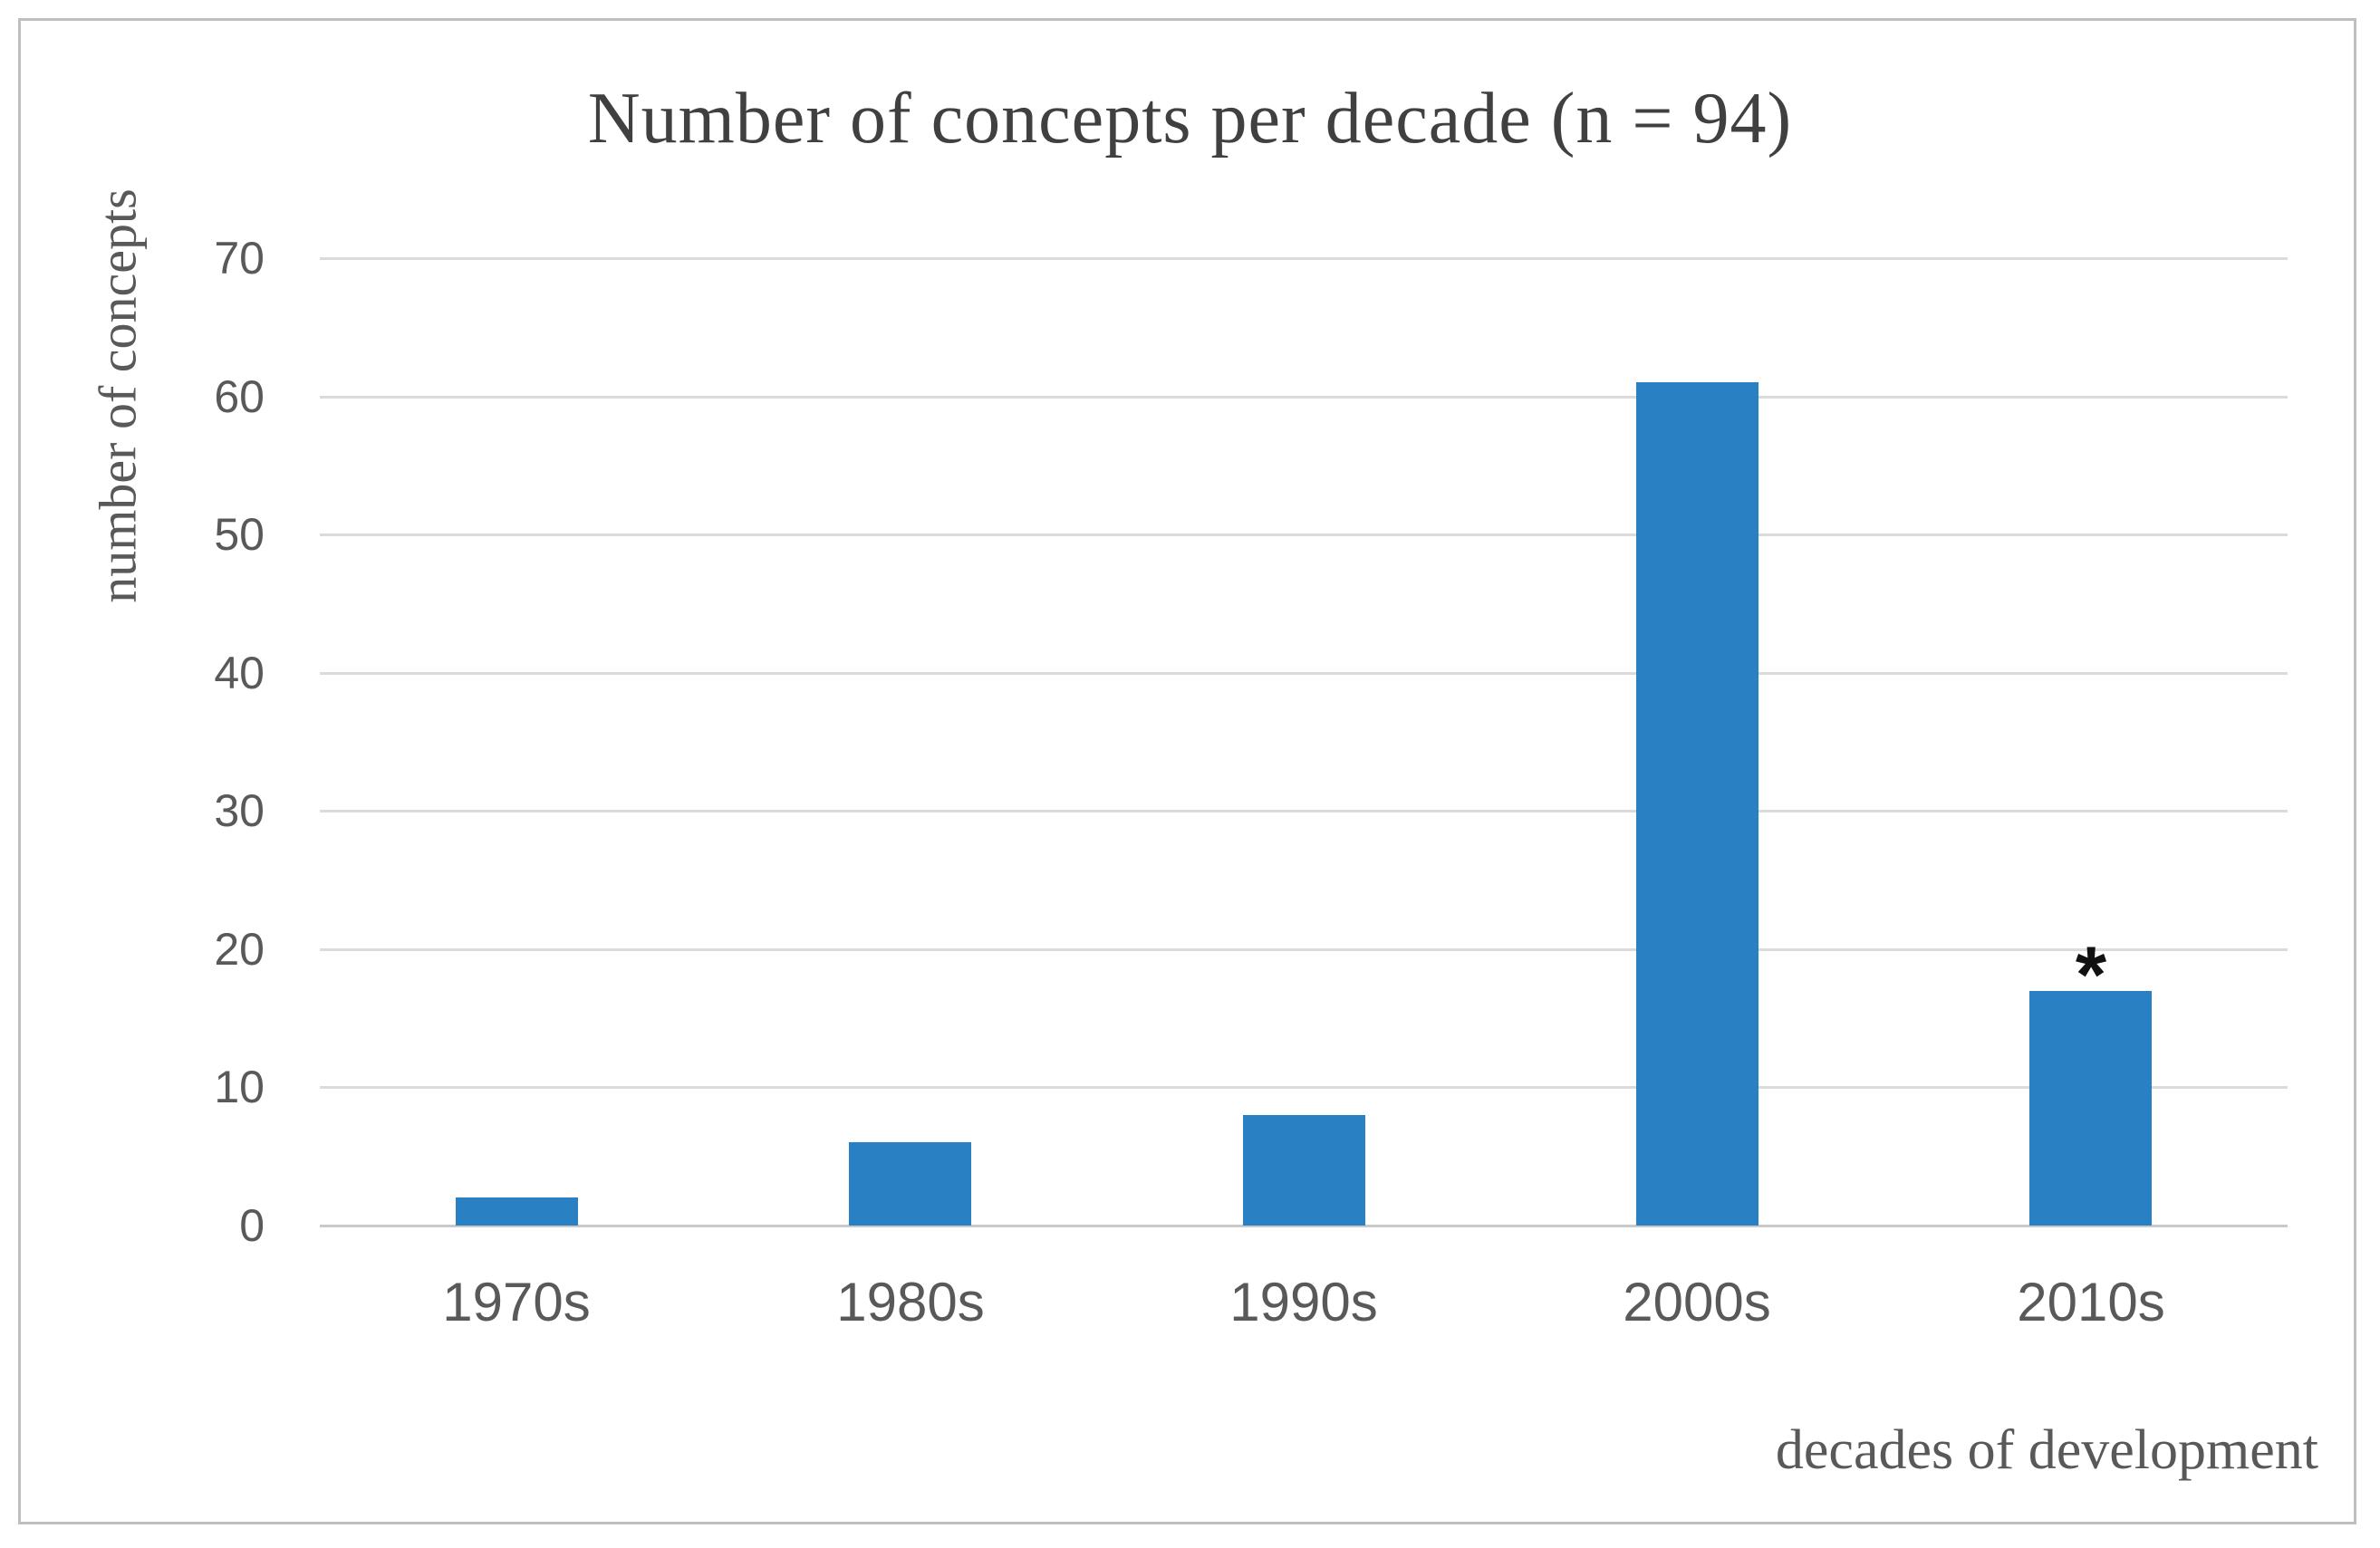  I want to click on y-tick-label: 70, so click(240, 259).